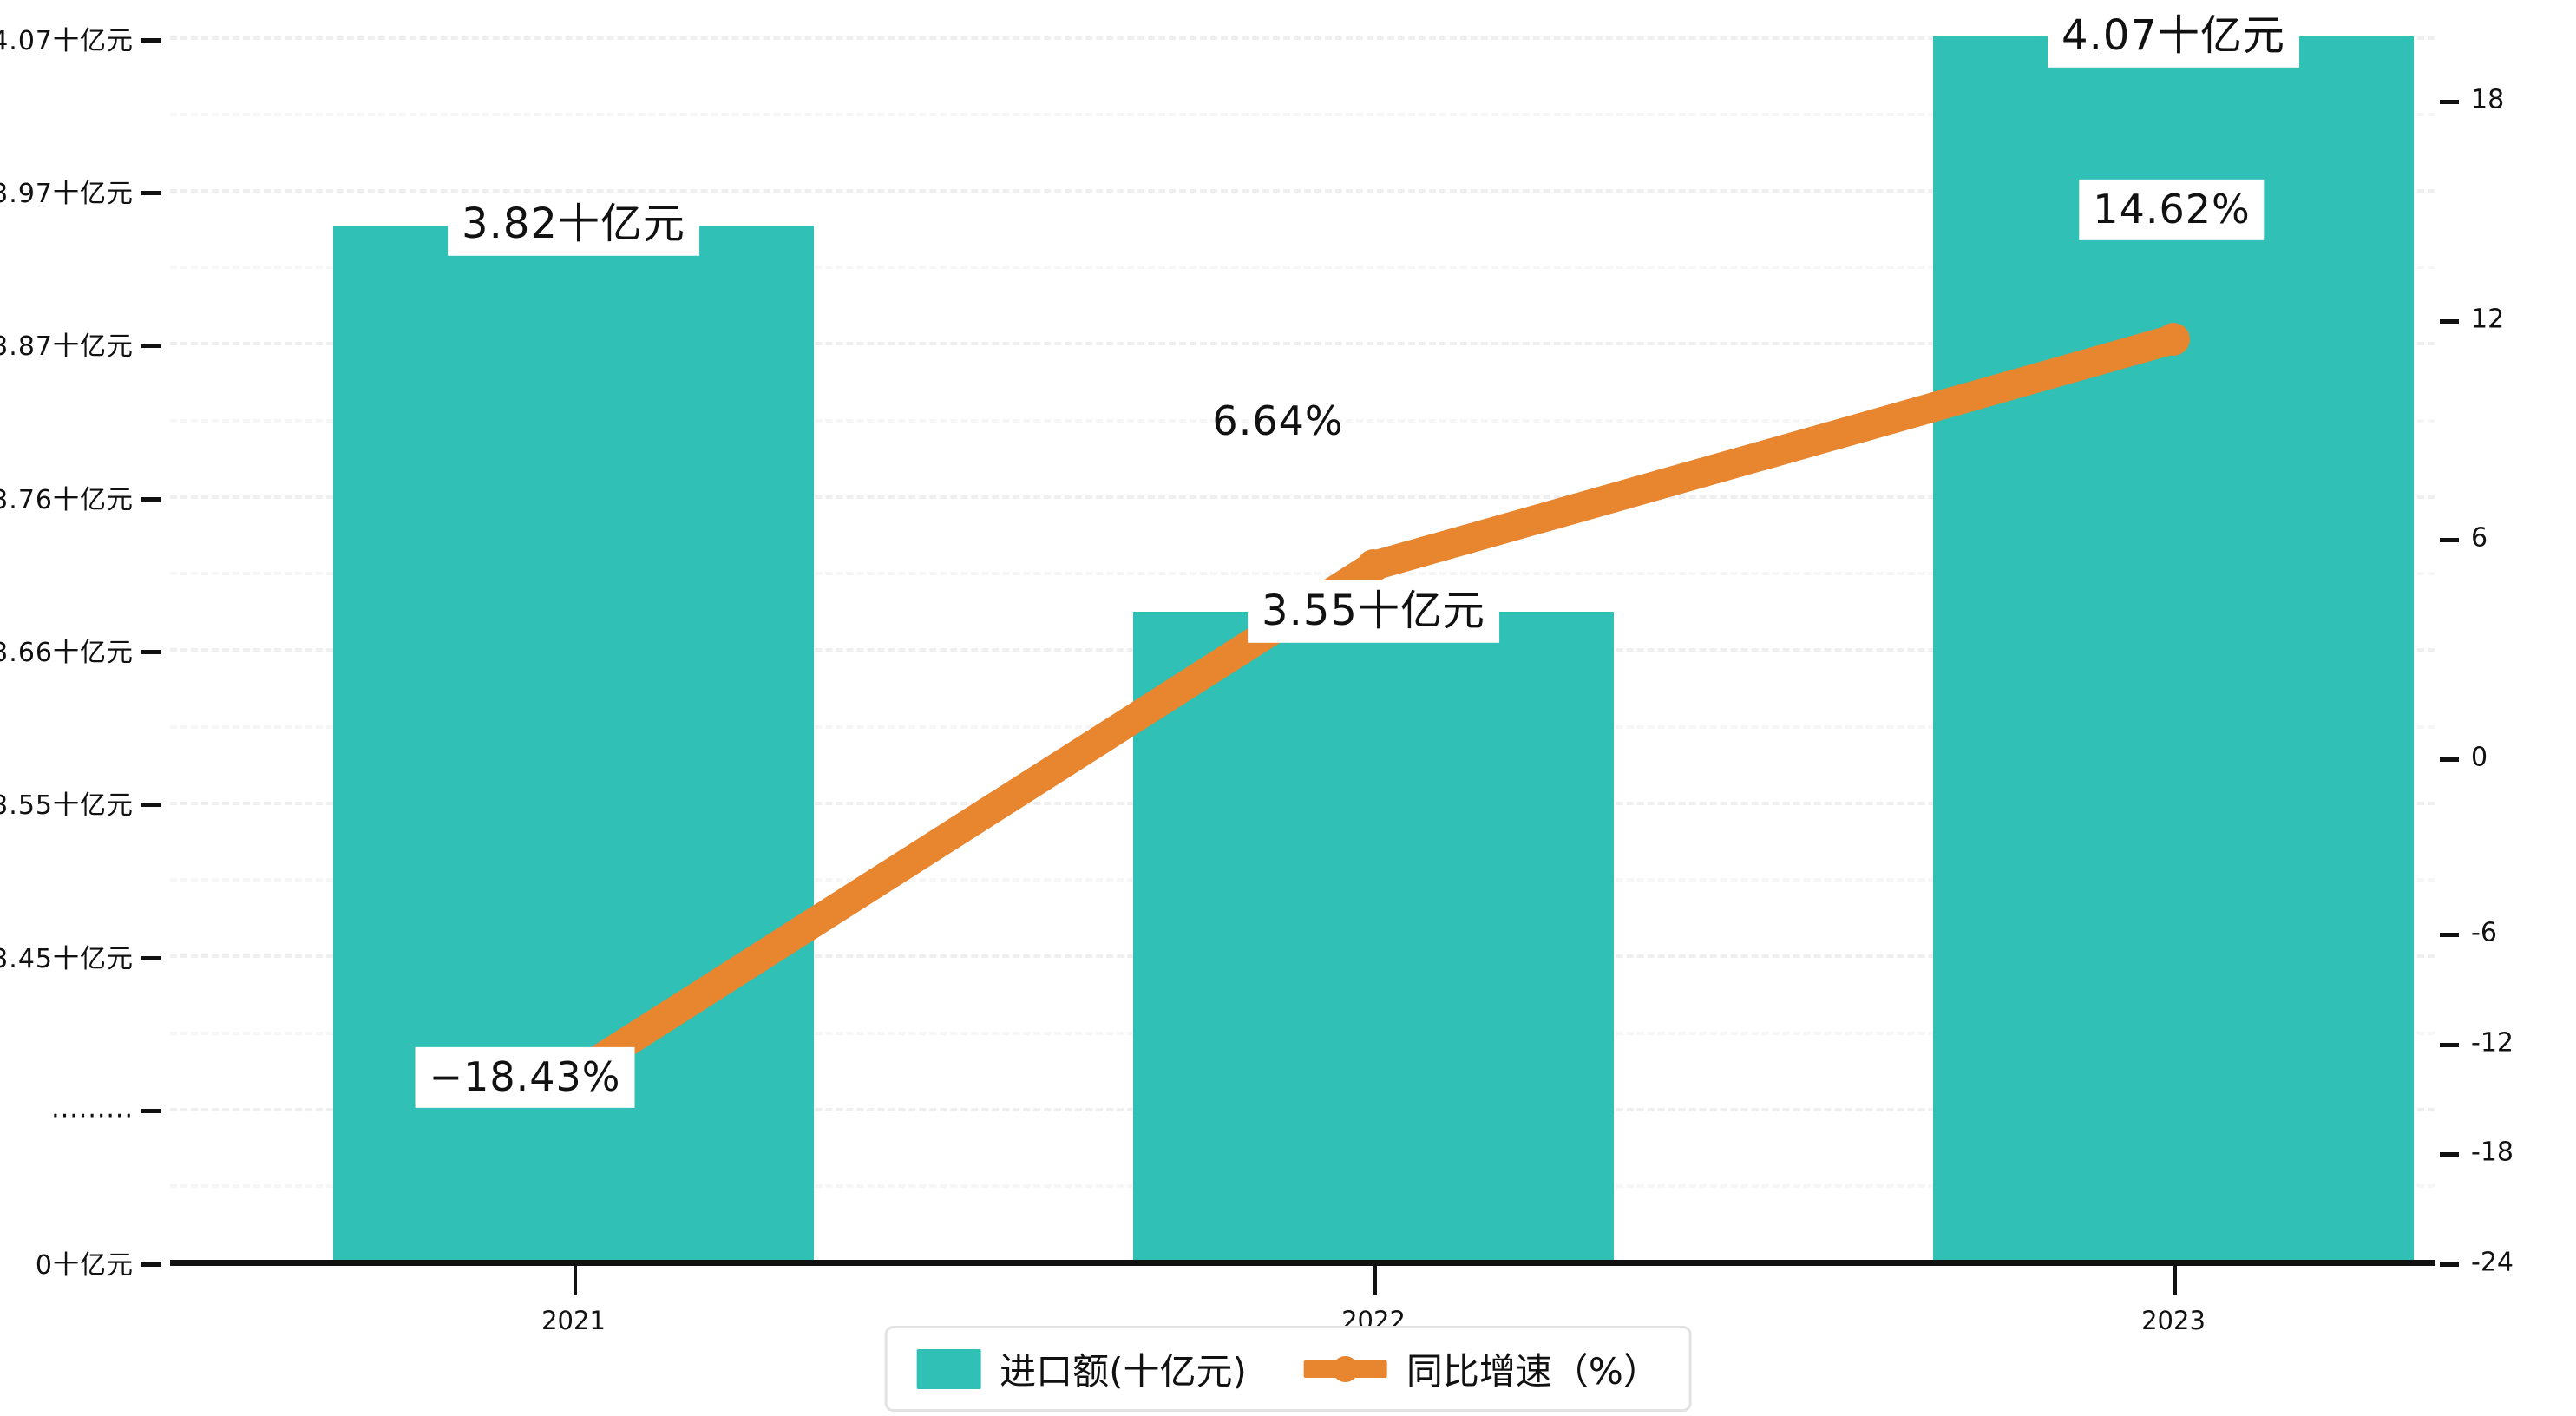 The width and height of the screenshot is (2576, 1416). What do you see at coordinates (2492, 1043) in the screenshot?
I see `y-axis-right-label: -12` at bounding box center [2492, 1043].